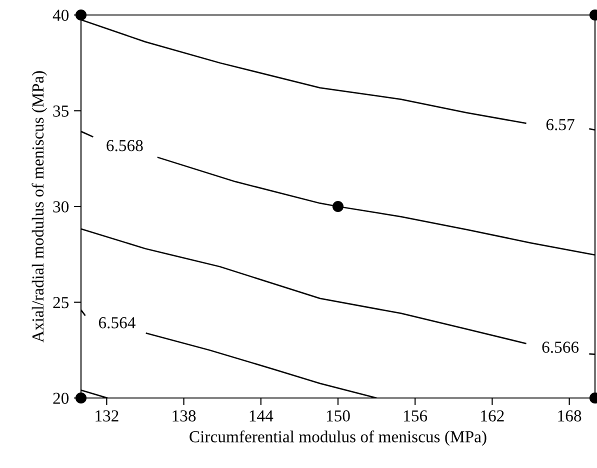 This screenshot has height=468, width=597. What do you see at coordinates (61, 398) in the screenshot?
I see `y-tick-label: 20` at bounding box center [61, 398].